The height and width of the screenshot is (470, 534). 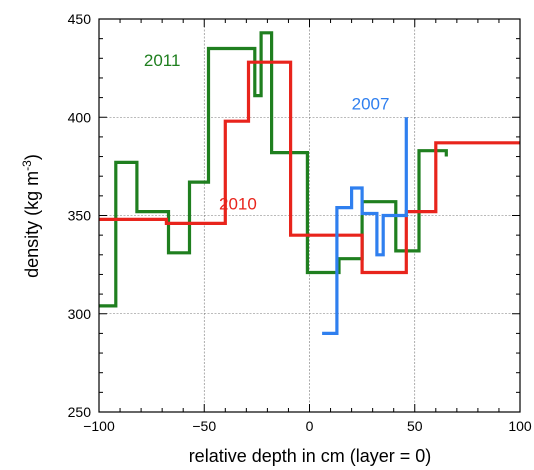 What do you see at coordinates (32, 224) in the screenshot?
I see `y-axis-title-text: density (kg m` at bounding box center [32, 224].